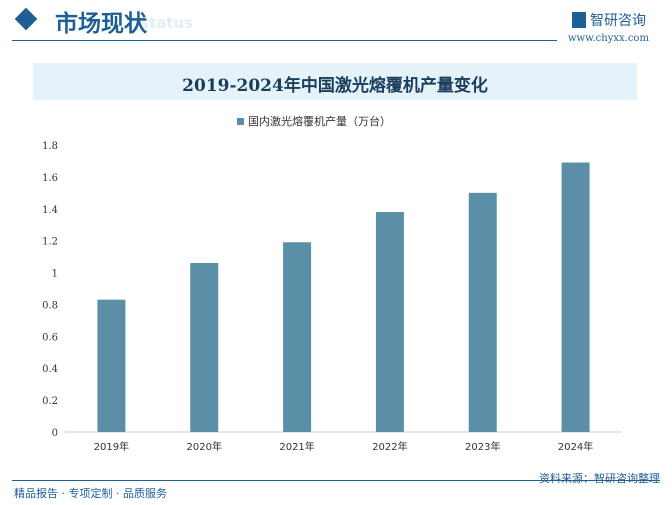  I want to click on y-tick-label: 0.4, so click(50, 369).